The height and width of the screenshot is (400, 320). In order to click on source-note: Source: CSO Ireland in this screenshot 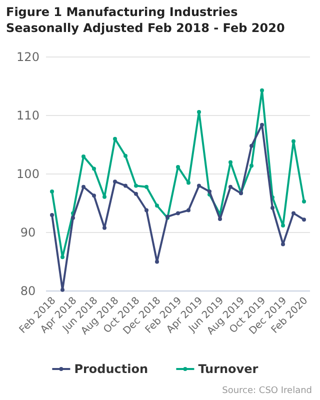, I will do `click(267, 391)`.